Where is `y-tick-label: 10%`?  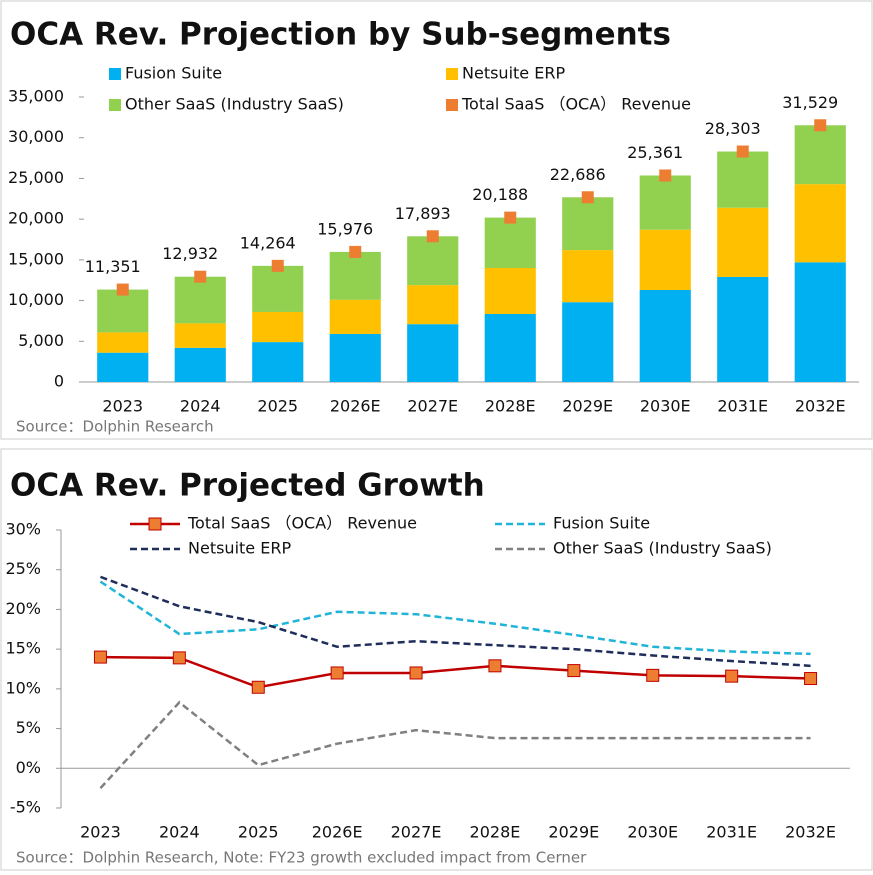
y-tick-label: 10% is located at coordinates (23, 687).